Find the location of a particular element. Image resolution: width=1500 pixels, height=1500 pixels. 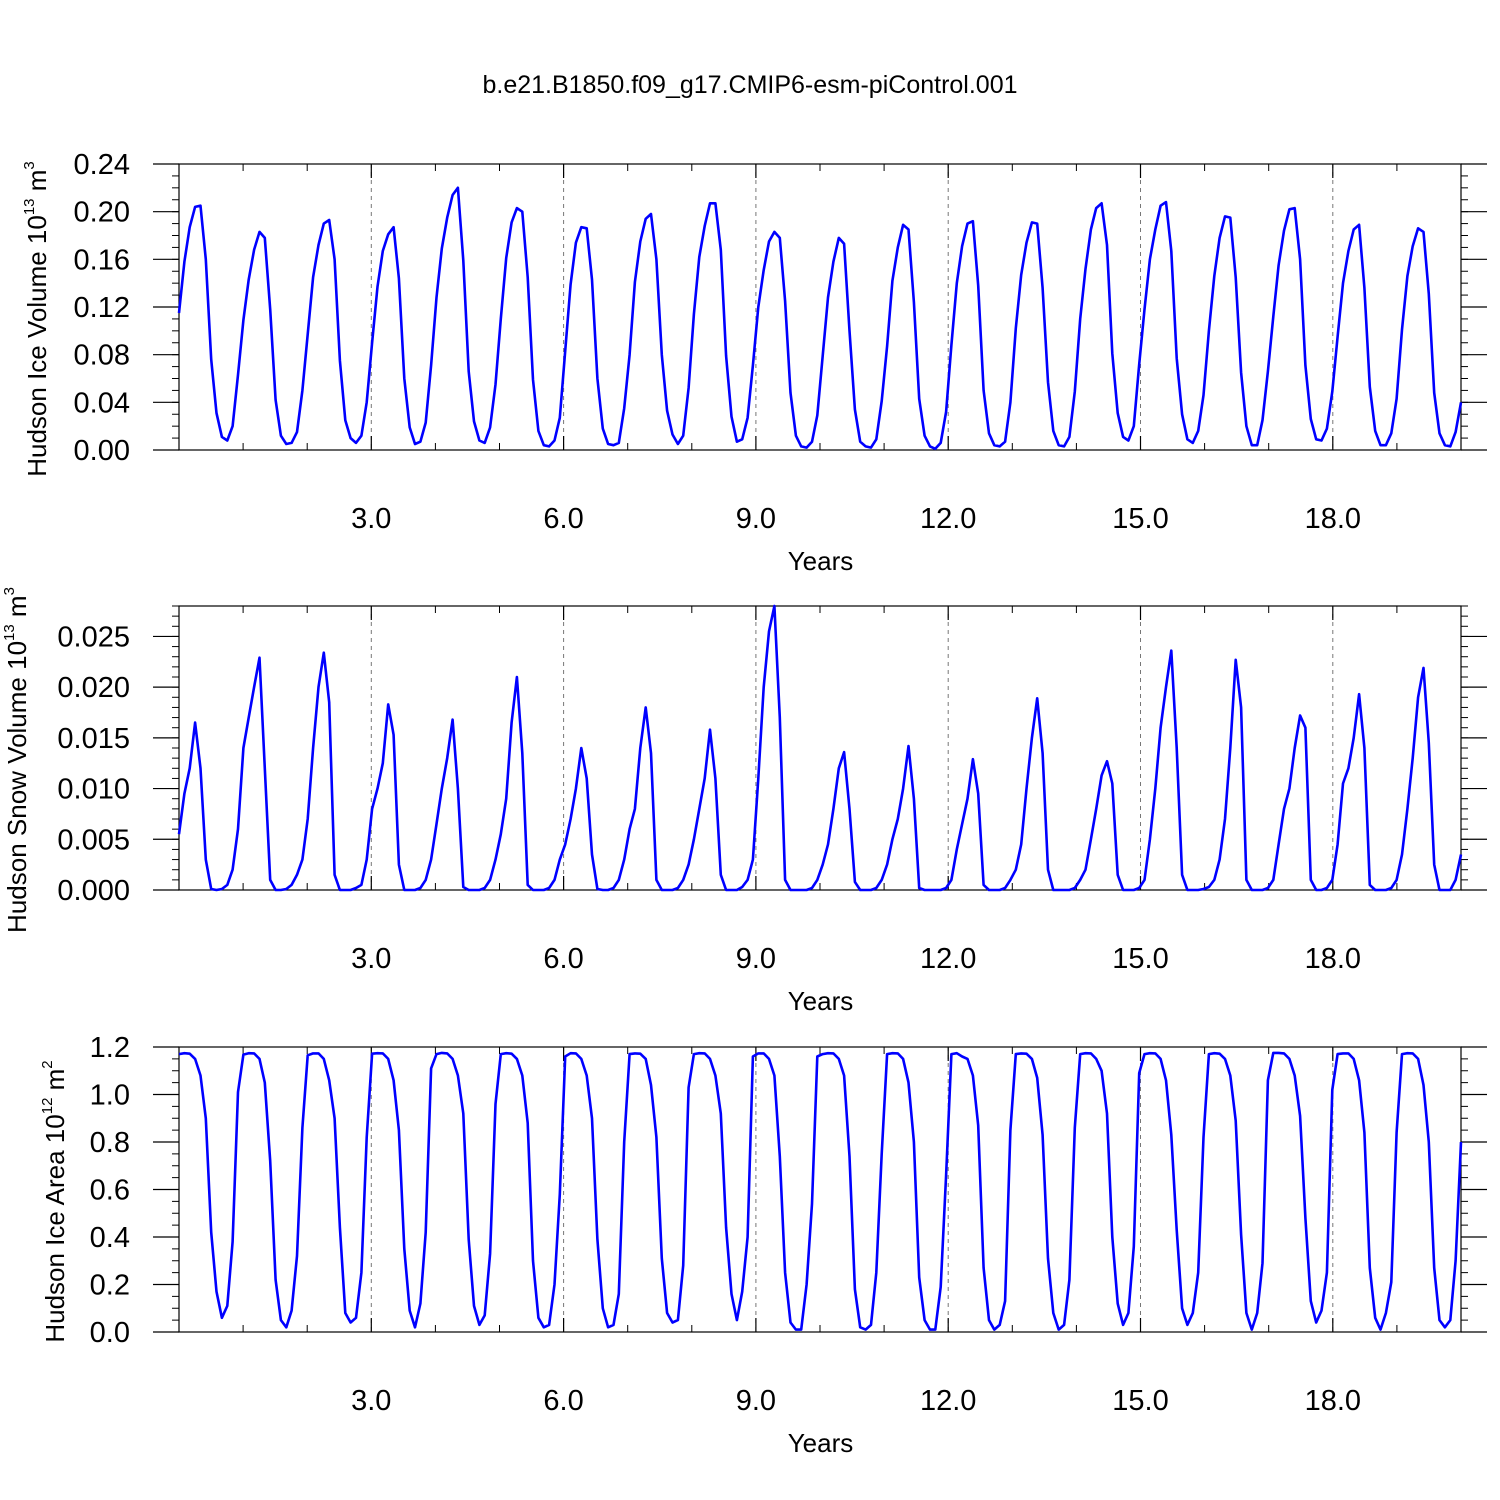

y-tick-label: 0.08 is located at coordinates (102, 356).